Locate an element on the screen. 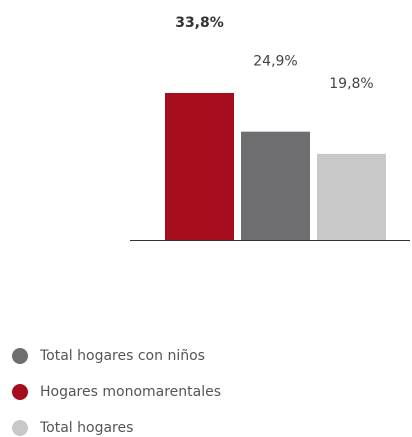  data-label: 33,8% is located at coordinates (199, 23).